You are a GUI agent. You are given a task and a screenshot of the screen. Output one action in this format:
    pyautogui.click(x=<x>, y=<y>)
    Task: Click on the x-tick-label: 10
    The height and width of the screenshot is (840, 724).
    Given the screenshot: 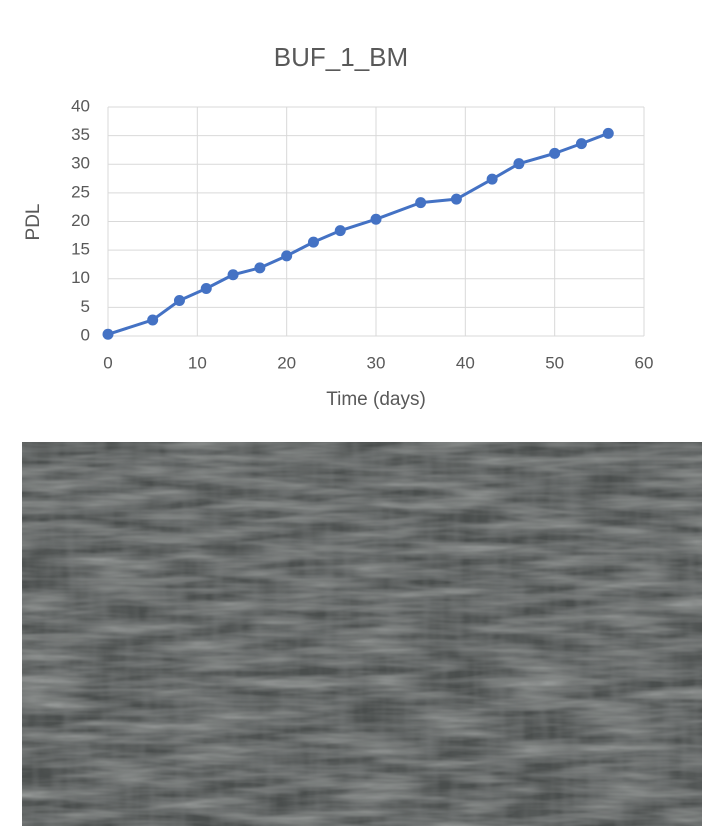 What is the action you would take?
    pyautogui.click(x=197, y=362)
    